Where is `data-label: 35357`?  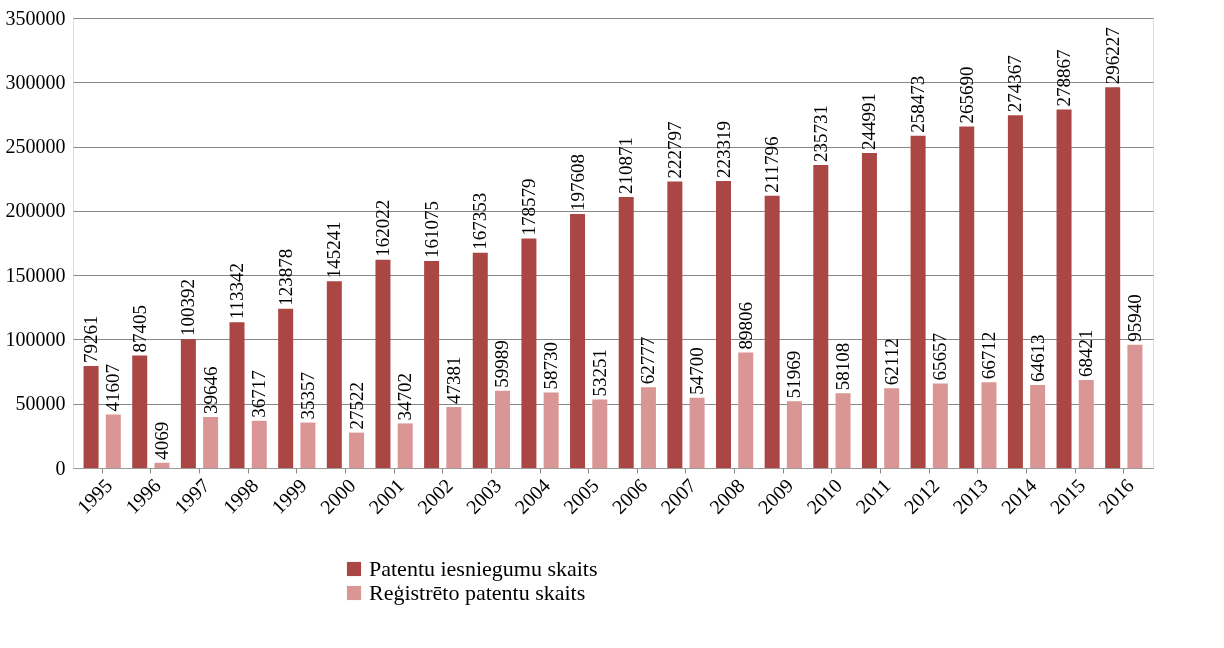 data-label: 35357 is located at coordinates (307, 396).